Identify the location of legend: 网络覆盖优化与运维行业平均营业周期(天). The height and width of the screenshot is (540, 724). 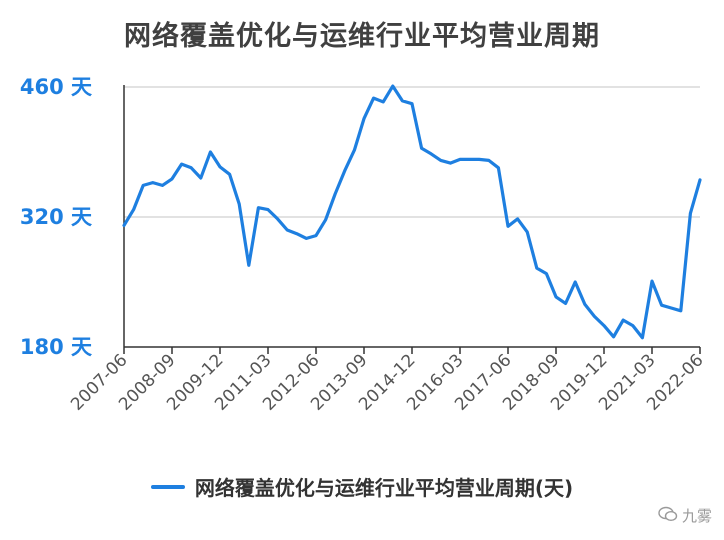
(362, 486).